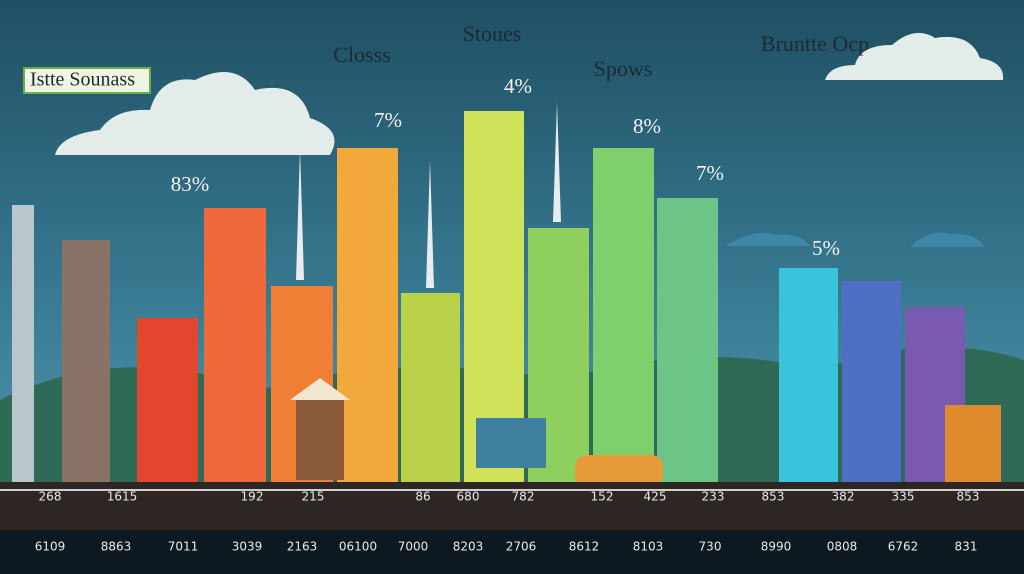 The height and width of the screenshot is (574, 1024). Describe the element at coordinates (302, 547) in the screenshot. I see `row-label: 2163` at that location.